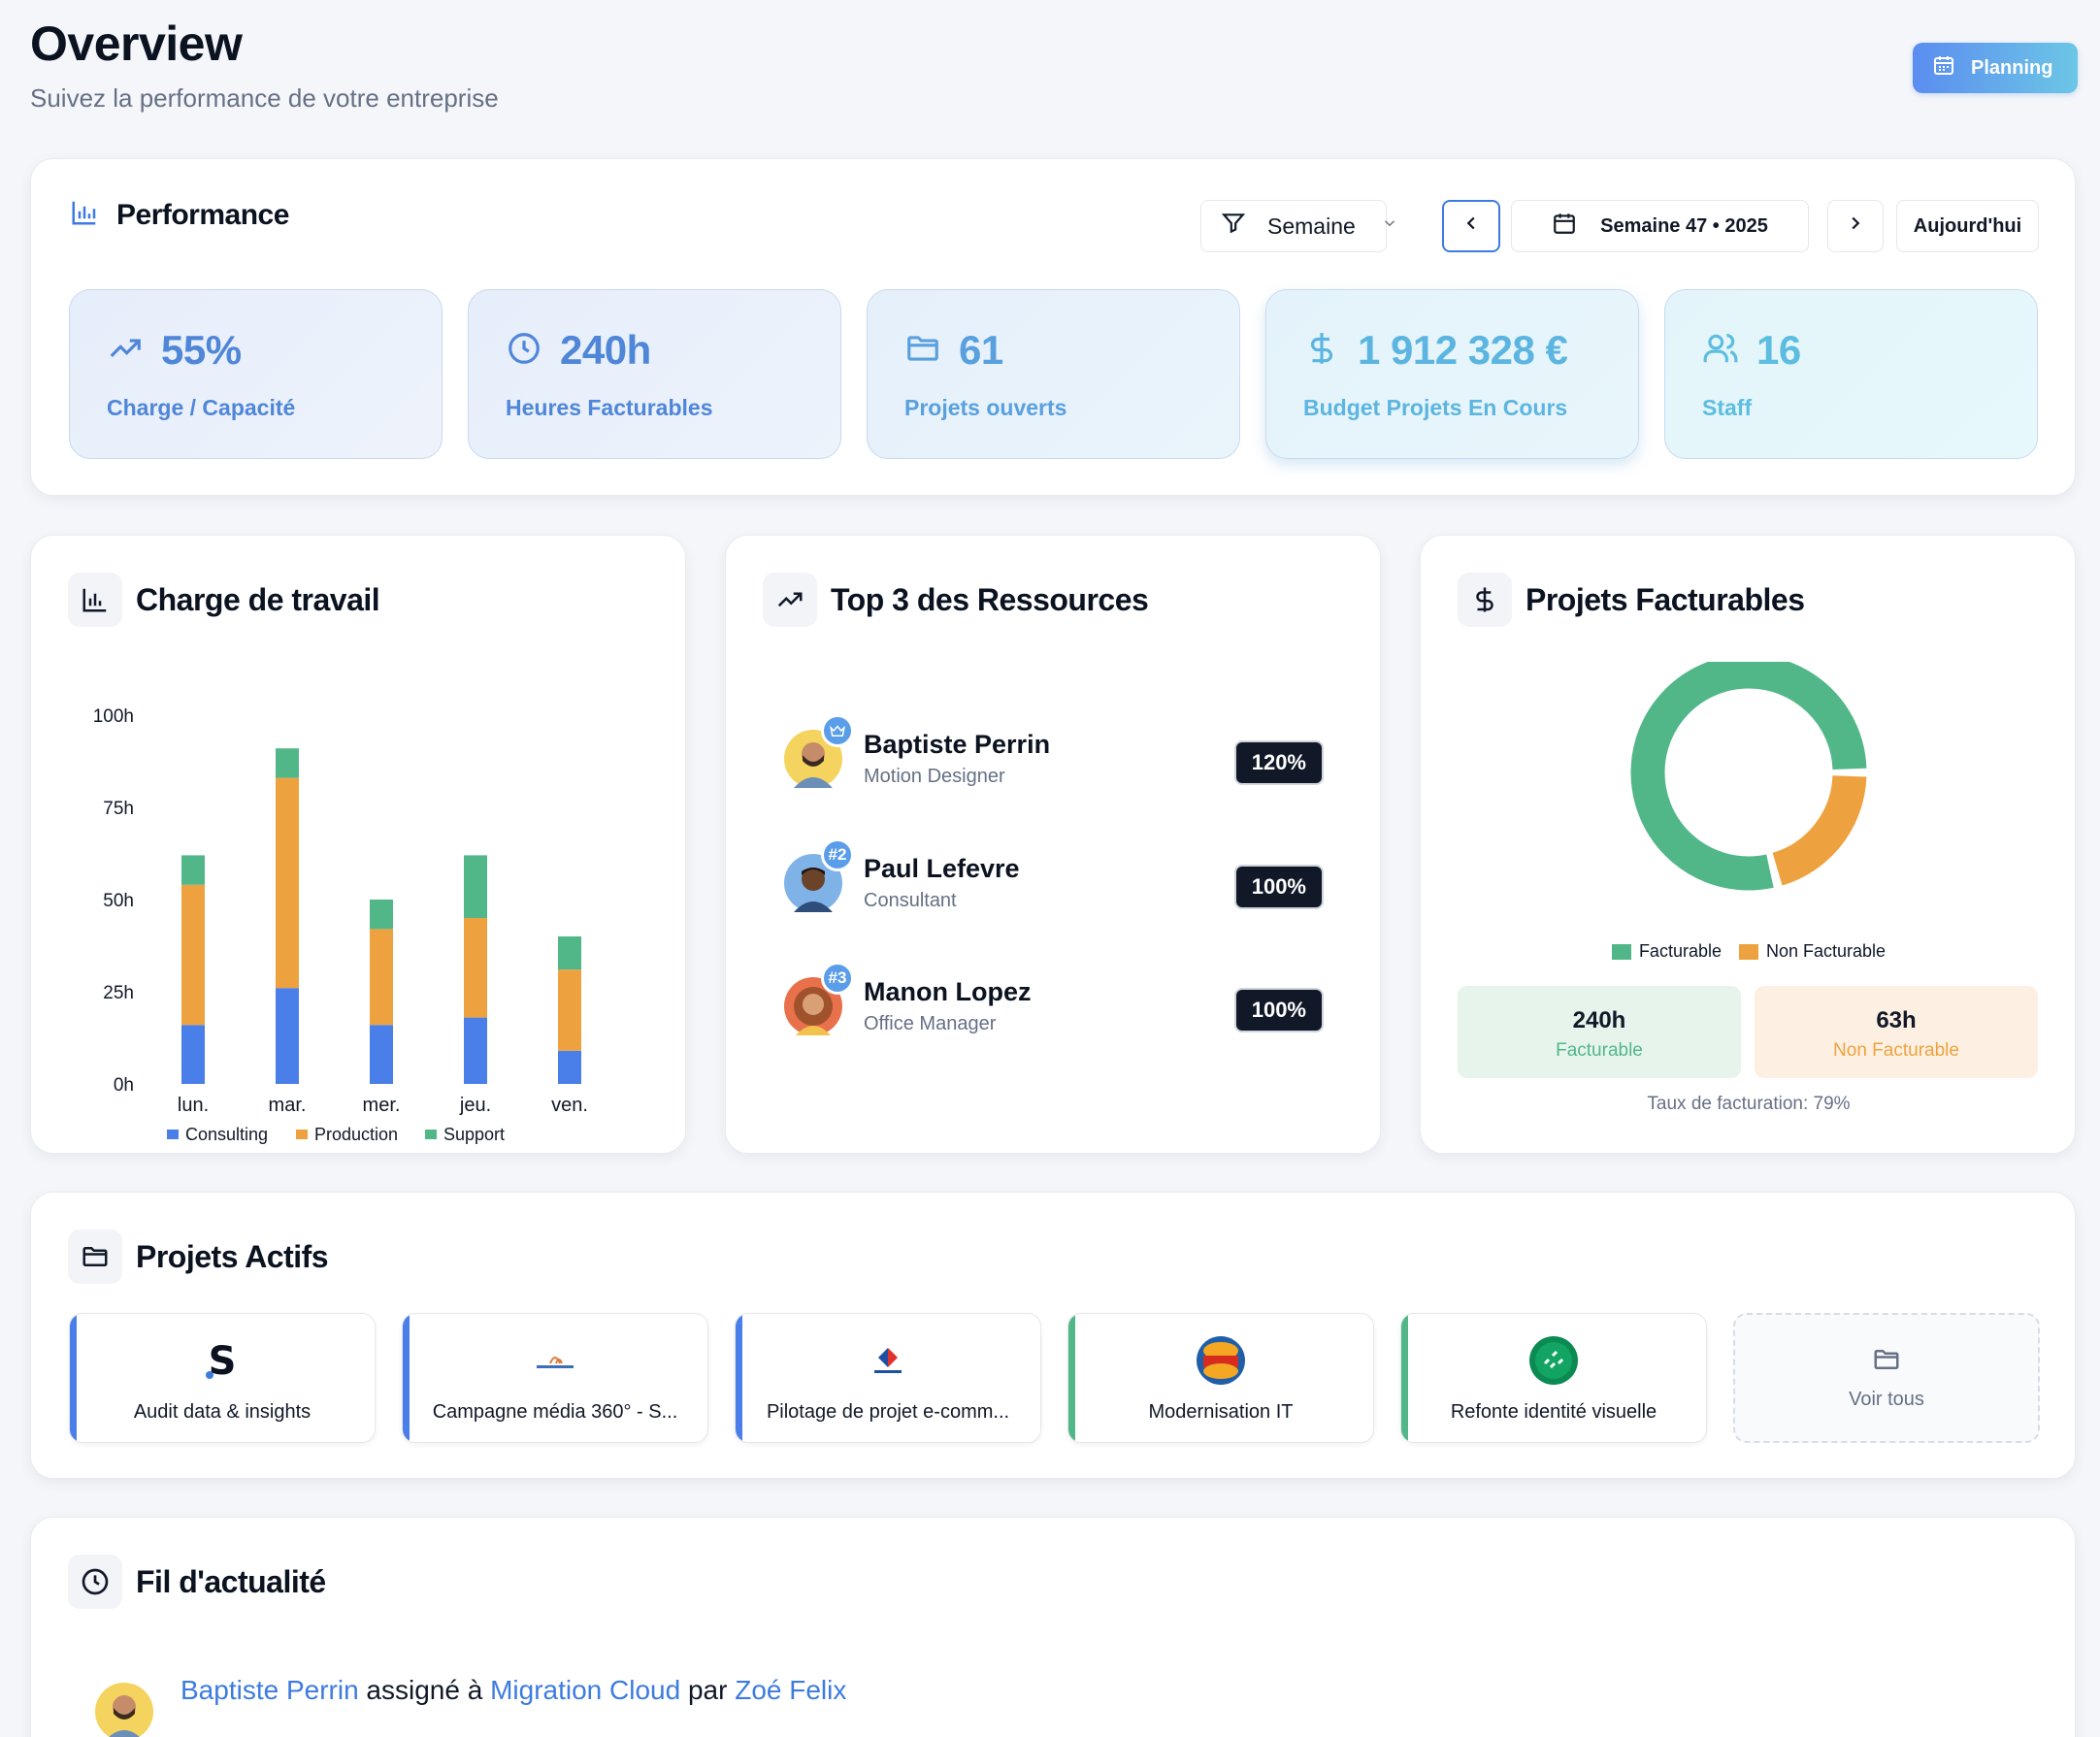 The height and width of the screenshot is (1737, 2100). I want to click on resource-name: Manon Lopez, so click(948, 992).